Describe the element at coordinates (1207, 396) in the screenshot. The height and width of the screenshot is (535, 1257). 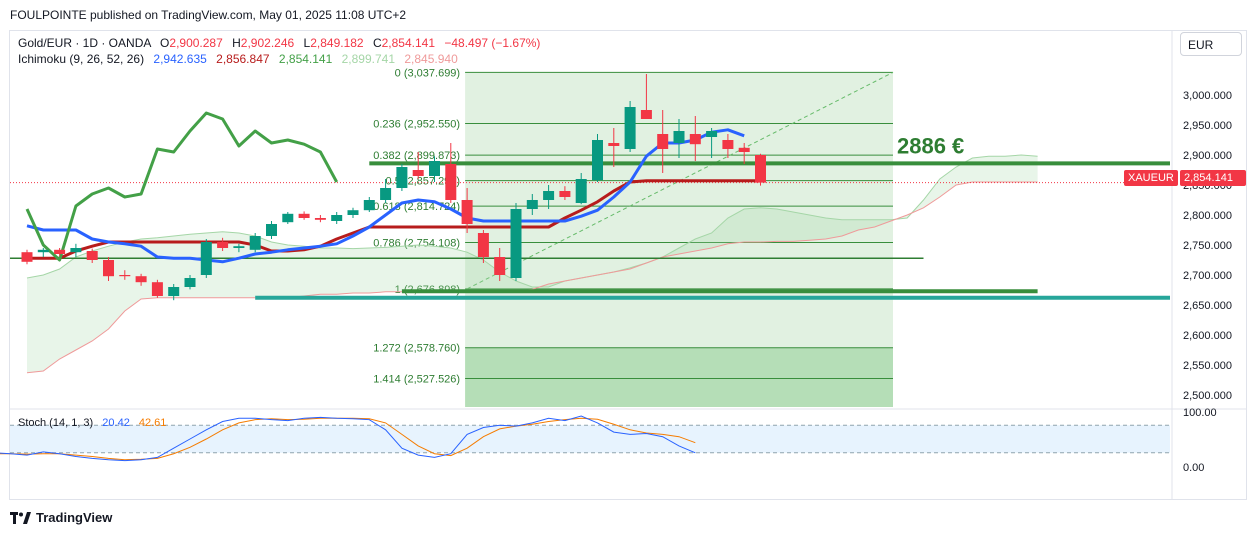
I see `price-axis-tick: 2,500.000` at that location.